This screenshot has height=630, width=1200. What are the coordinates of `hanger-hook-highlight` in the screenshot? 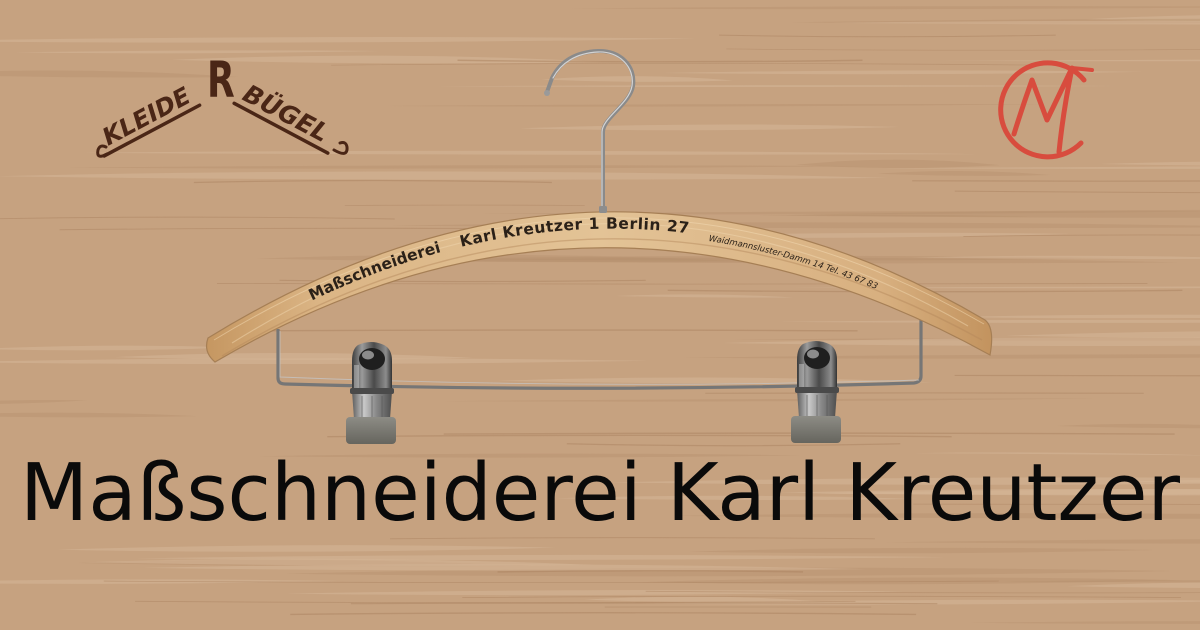 It's located at (592, 131).